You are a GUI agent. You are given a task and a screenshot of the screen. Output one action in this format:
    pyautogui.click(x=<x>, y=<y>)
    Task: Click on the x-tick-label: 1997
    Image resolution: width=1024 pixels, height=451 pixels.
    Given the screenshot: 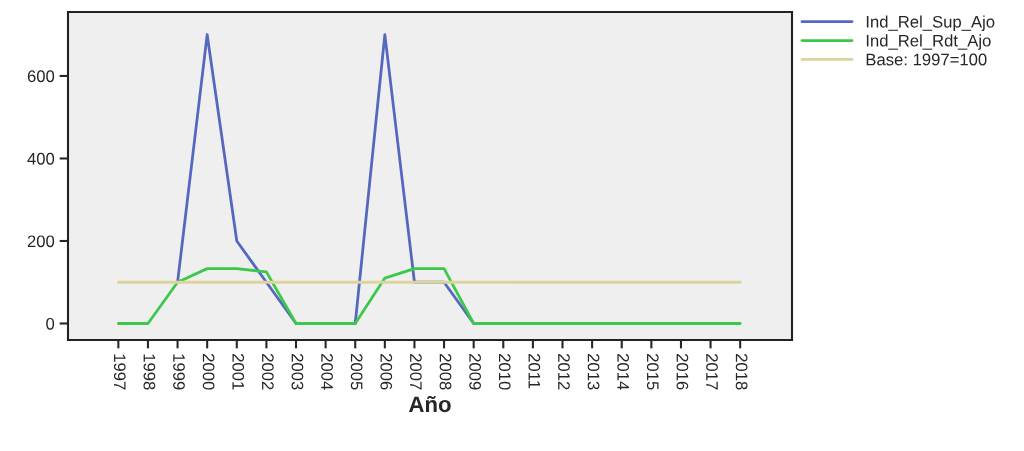 What is the action you would take?
    pyautogui.click(x=119, y=372)
    